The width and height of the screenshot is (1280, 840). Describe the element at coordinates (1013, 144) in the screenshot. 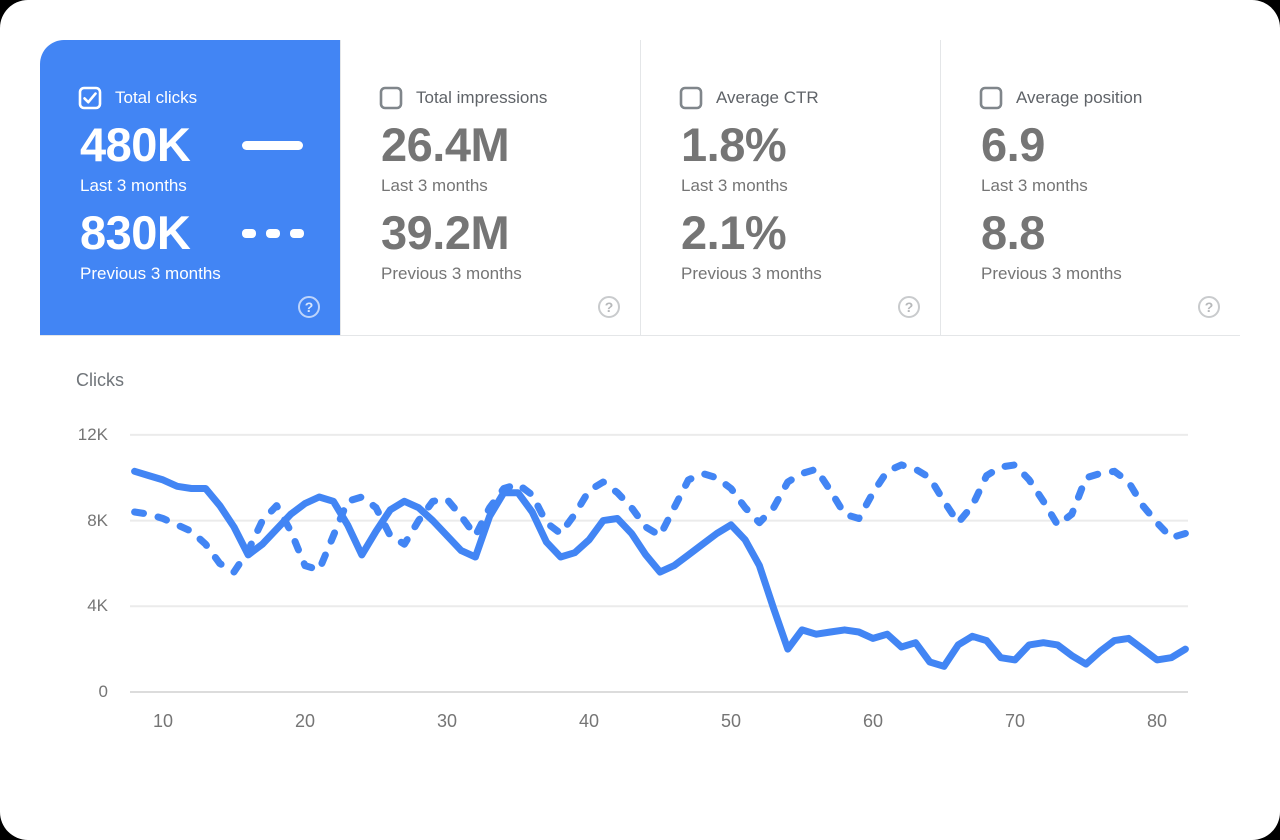

I see `metric-value-last: 6.9` at that location.